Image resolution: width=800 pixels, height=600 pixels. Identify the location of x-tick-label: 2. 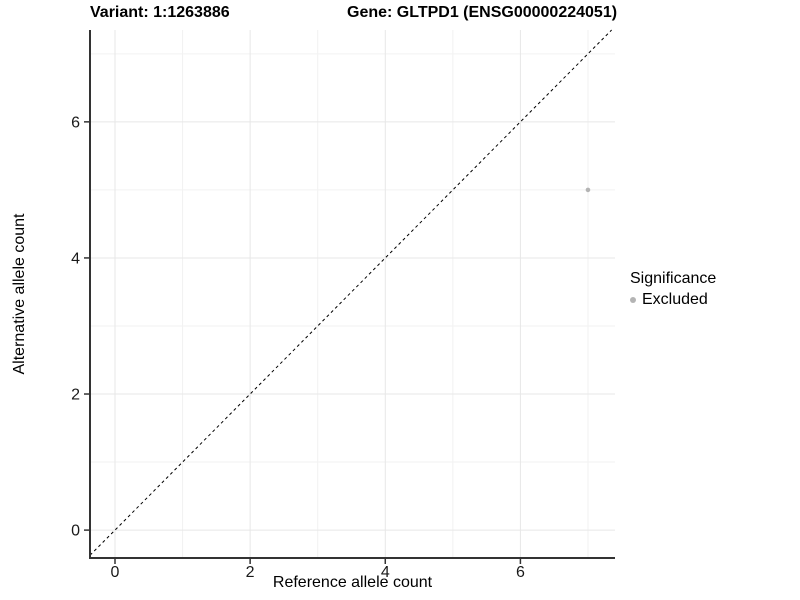
(250, 572).